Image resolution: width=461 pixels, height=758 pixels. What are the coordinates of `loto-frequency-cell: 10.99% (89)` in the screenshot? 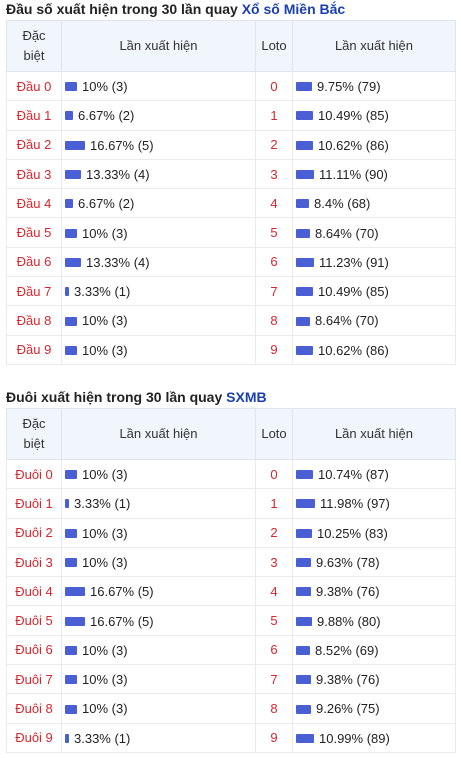 It's located at (374, 737).